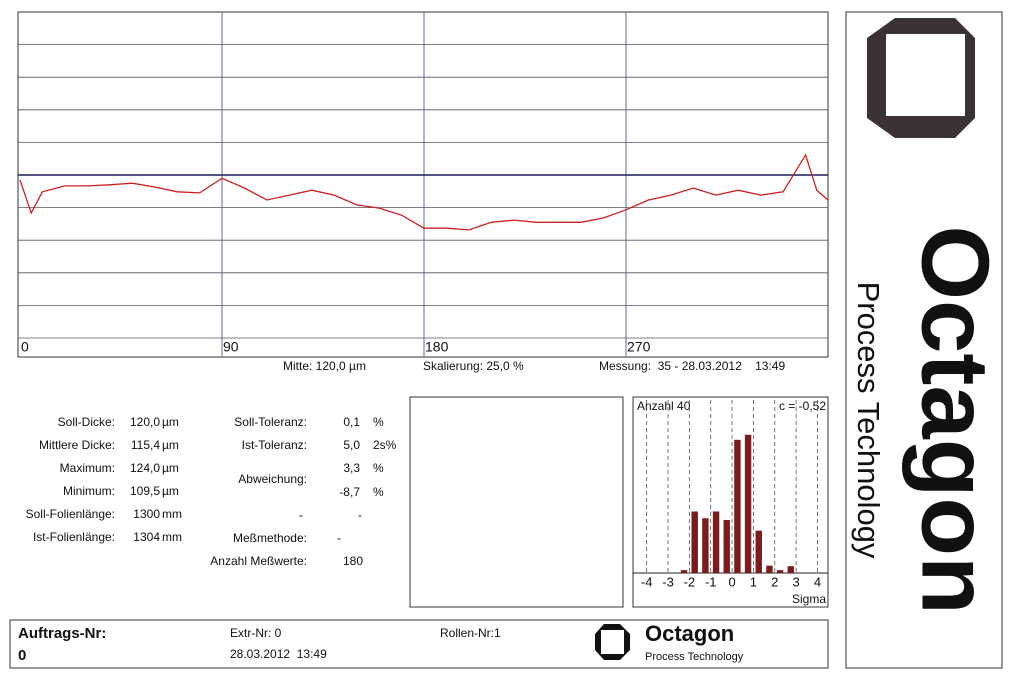  What do you see at coordinates (955, 419) in the screenshot?
I see `side-brand: Octagon` at bounding box center [955, 419].